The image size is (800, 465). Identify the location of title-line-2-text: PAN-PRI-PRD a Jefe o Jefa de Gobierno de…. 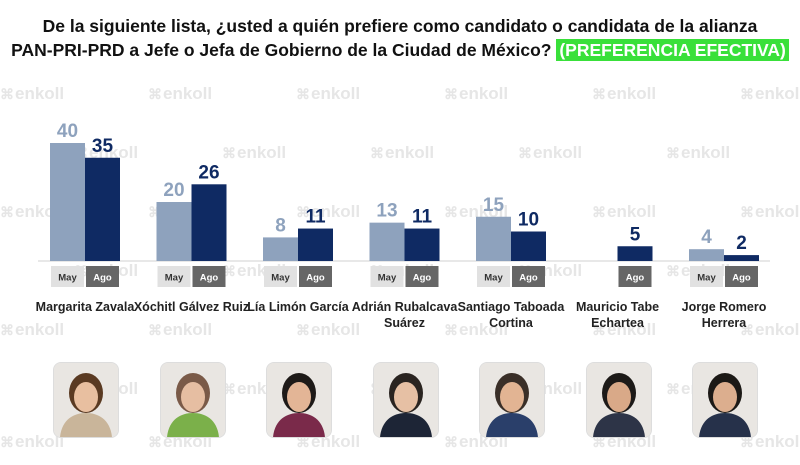
(281, 50).